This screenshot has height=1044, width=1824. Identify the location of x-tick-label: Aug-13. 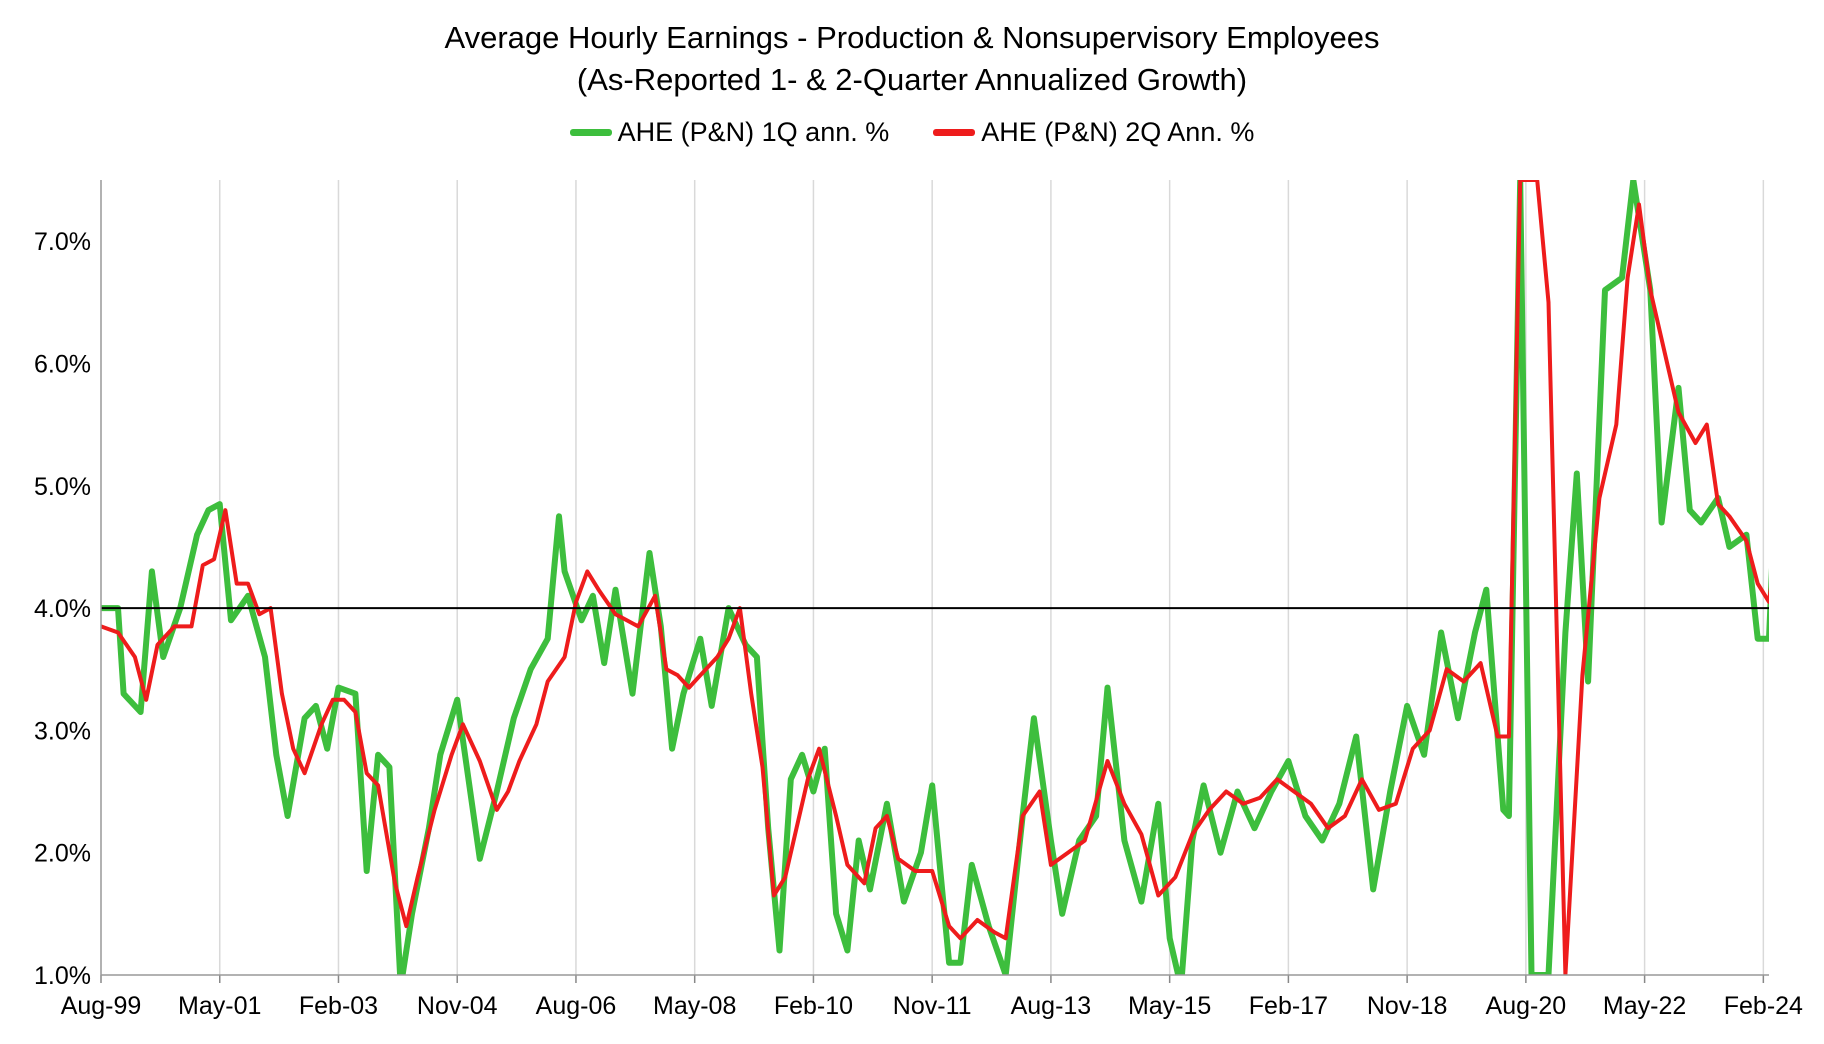
(1051, 1006).